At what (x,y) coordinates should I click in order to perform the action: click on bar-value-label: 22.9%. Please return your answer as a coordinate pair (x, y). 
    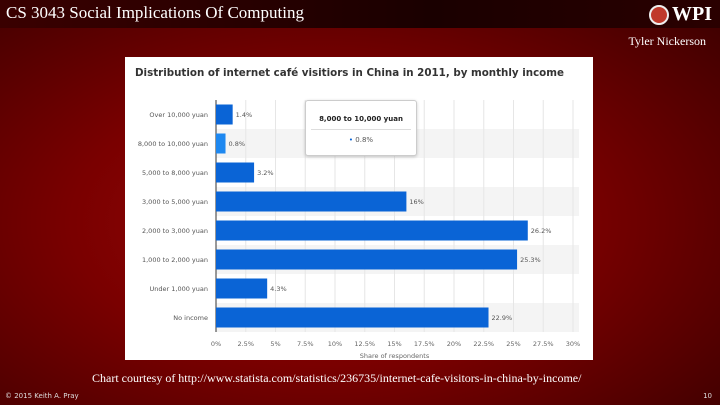
    Looking at the image, I should click on (502, 318).